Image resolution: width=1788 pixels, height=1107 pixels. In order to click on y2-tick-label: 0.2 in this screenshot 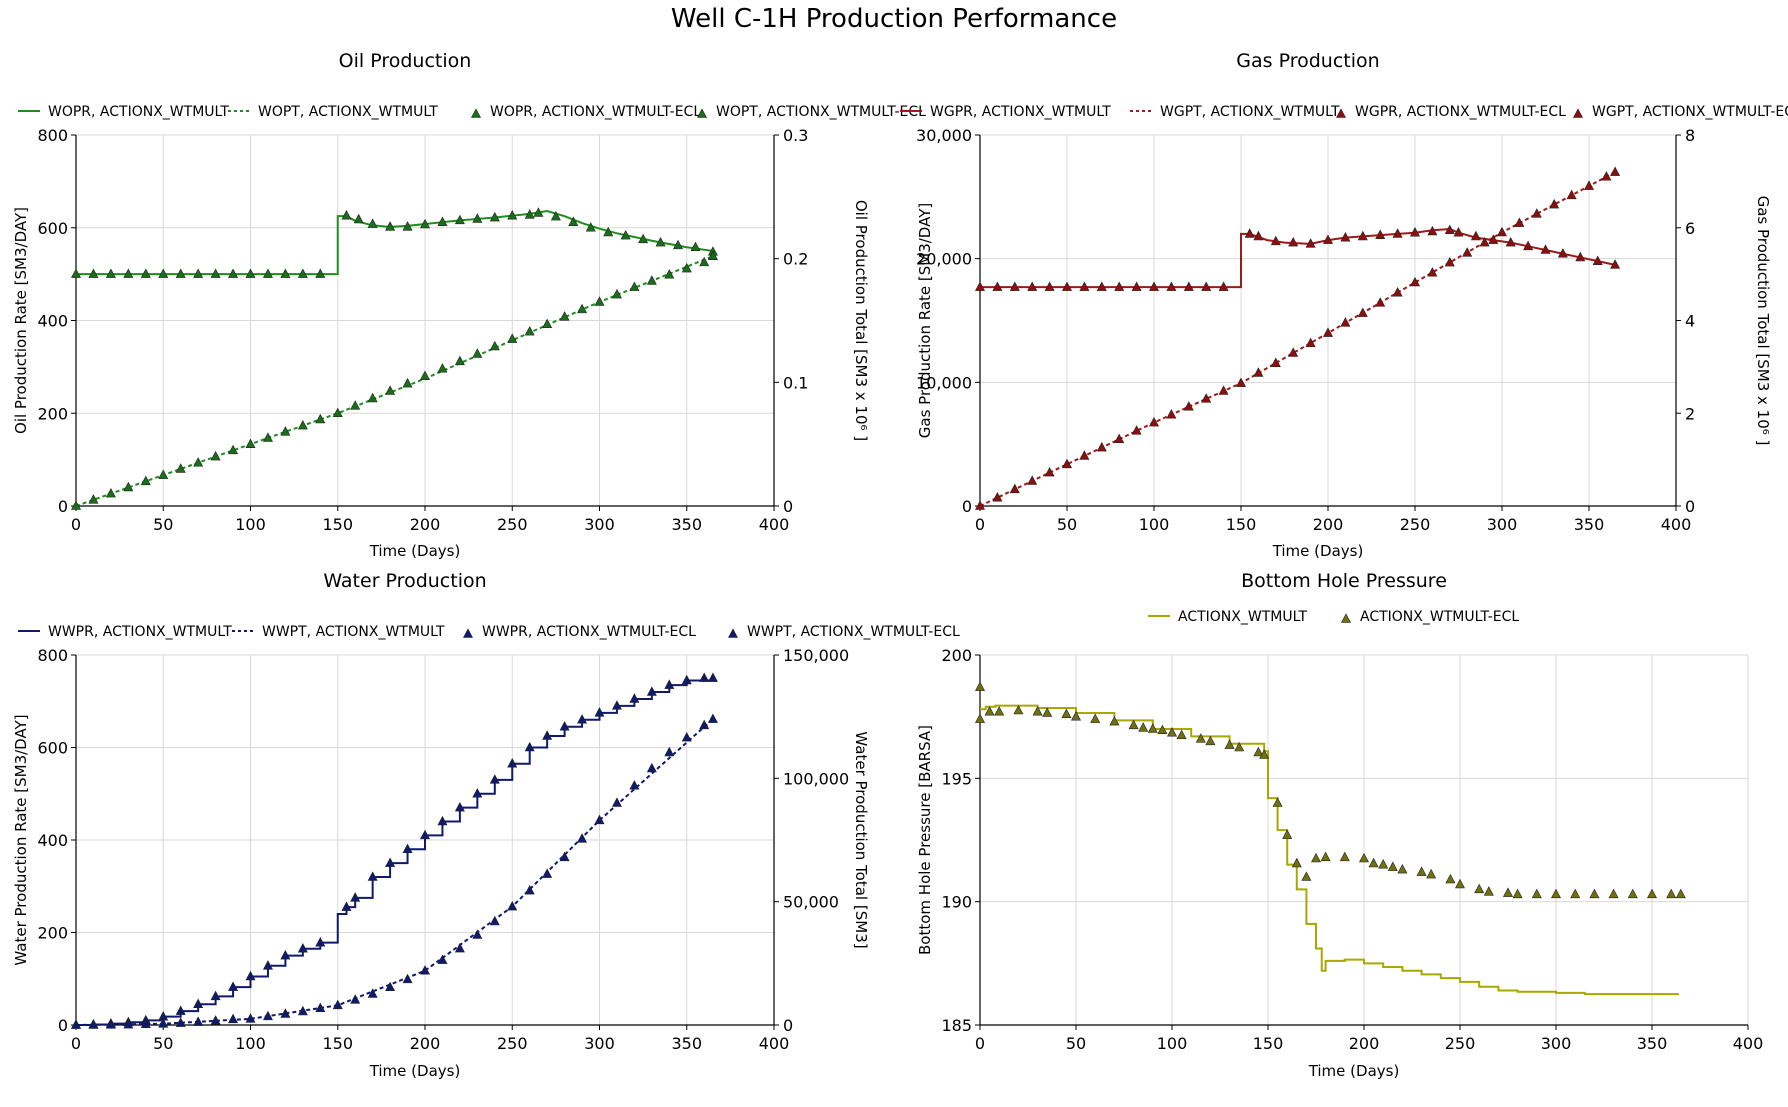, I will do `click(795, 259)`.